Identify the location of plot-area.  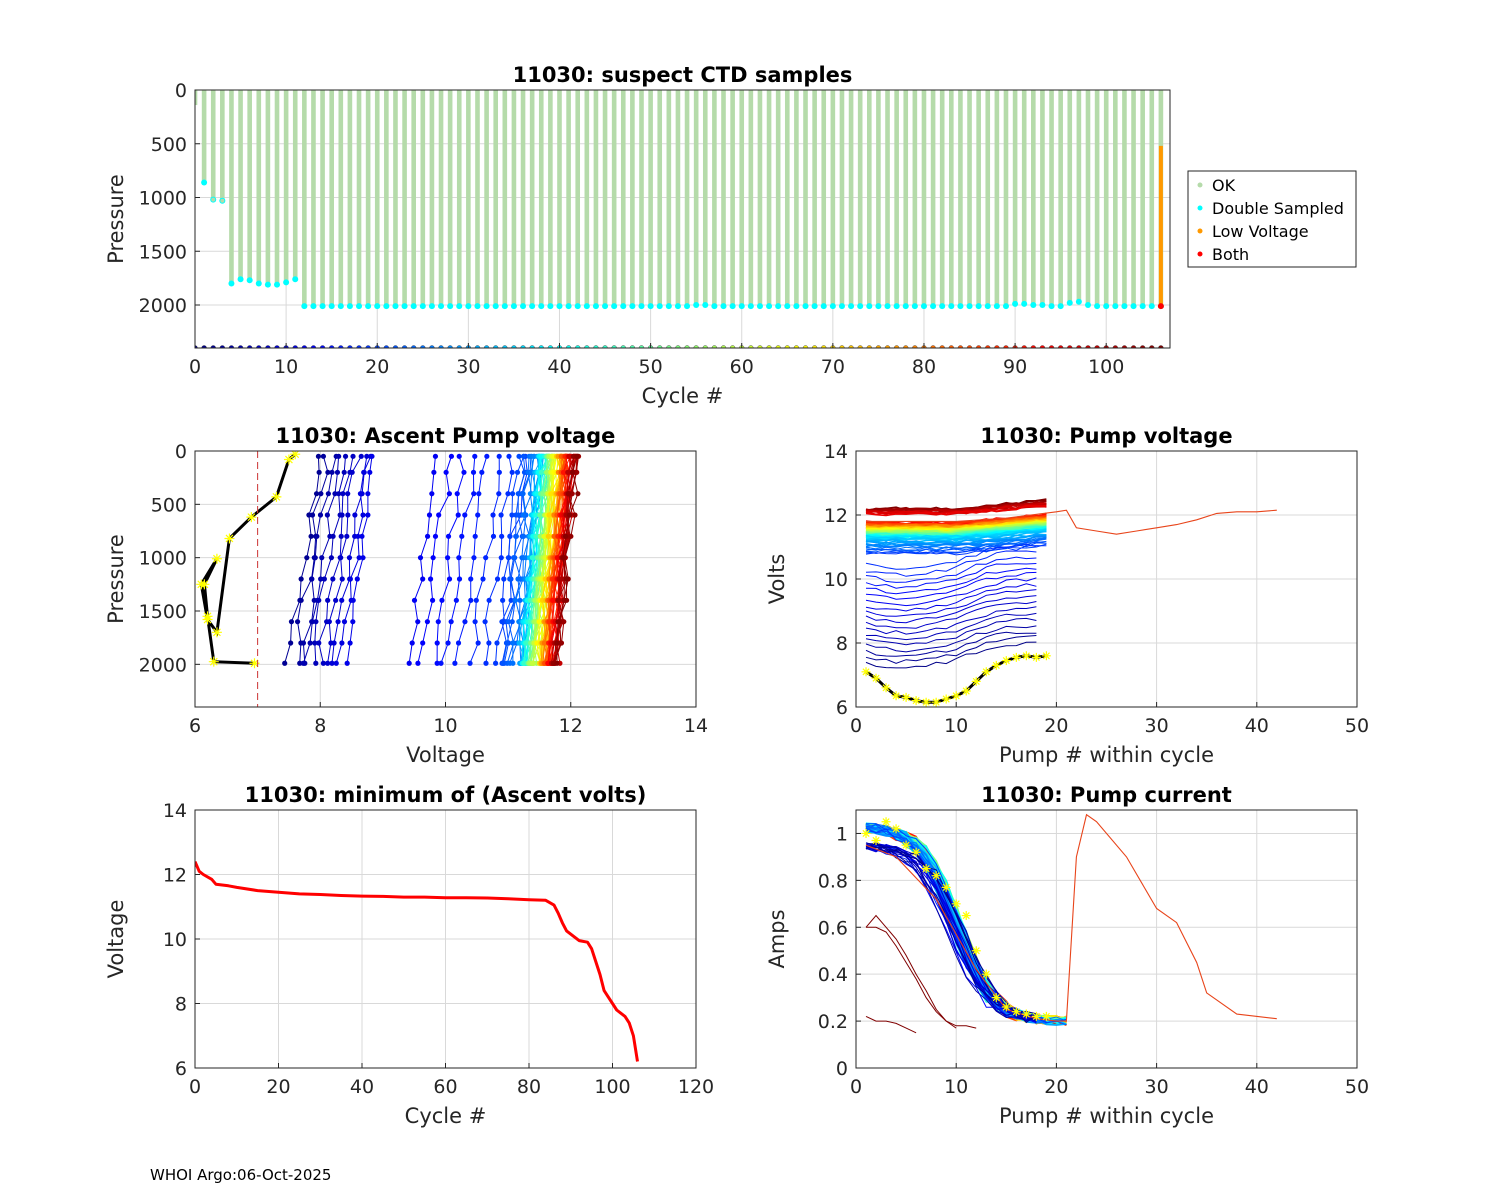
(1106, 939).